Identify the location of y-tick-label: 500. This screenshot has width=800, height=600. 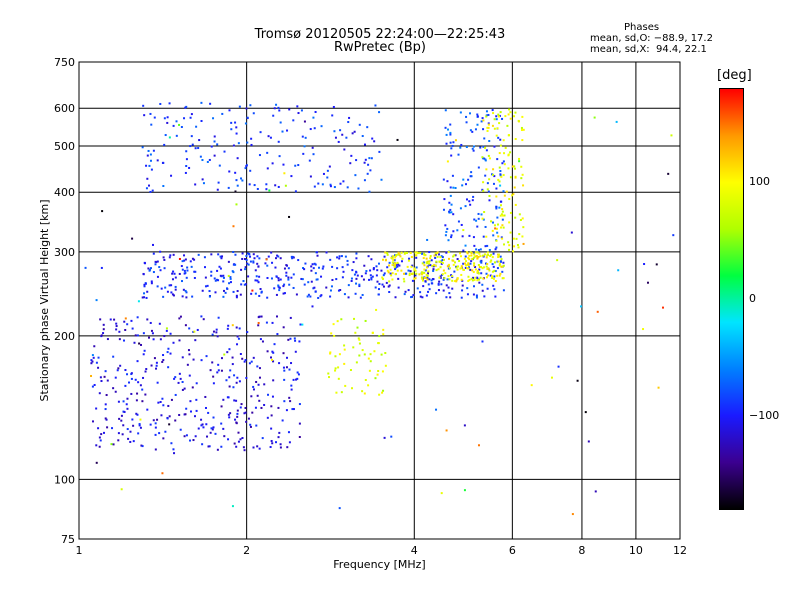
(64, 146).